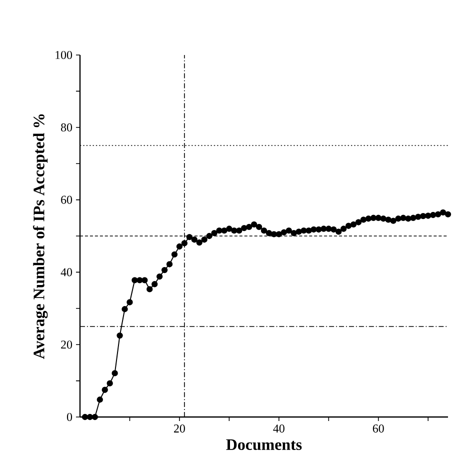  I want to click on y-tick-label: 100, so click(64, 55).